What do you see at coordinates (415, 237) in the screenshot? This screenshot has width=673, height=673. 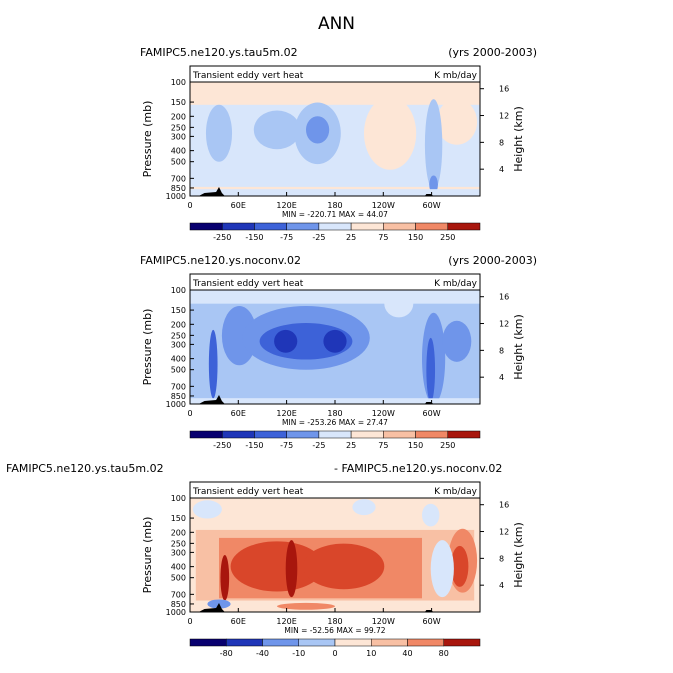 I see `colorbar-label: 150` at bounding box center [415, 237].